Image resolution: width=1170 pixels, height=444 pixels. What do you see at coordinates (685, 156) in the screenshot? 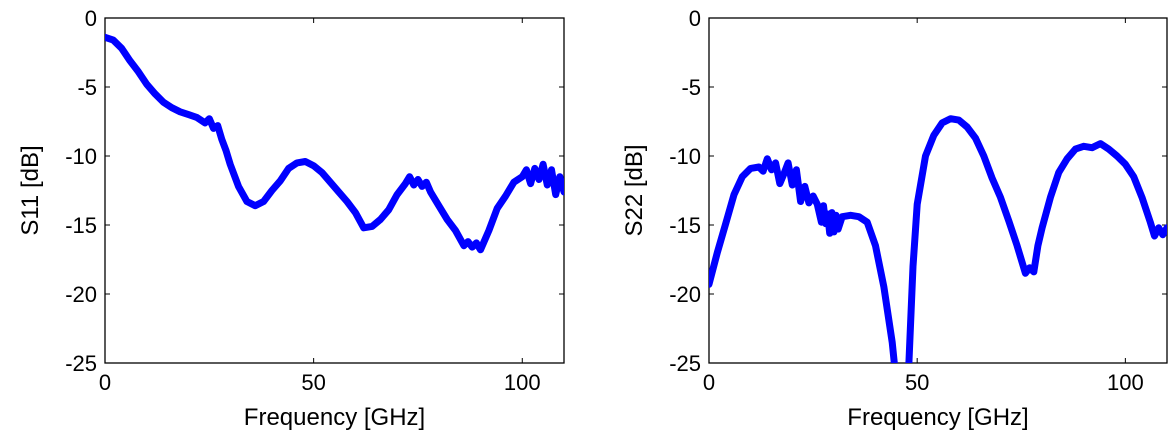
I see `s22-y-tick-label-2: -10` at bounding box center [685, 156].